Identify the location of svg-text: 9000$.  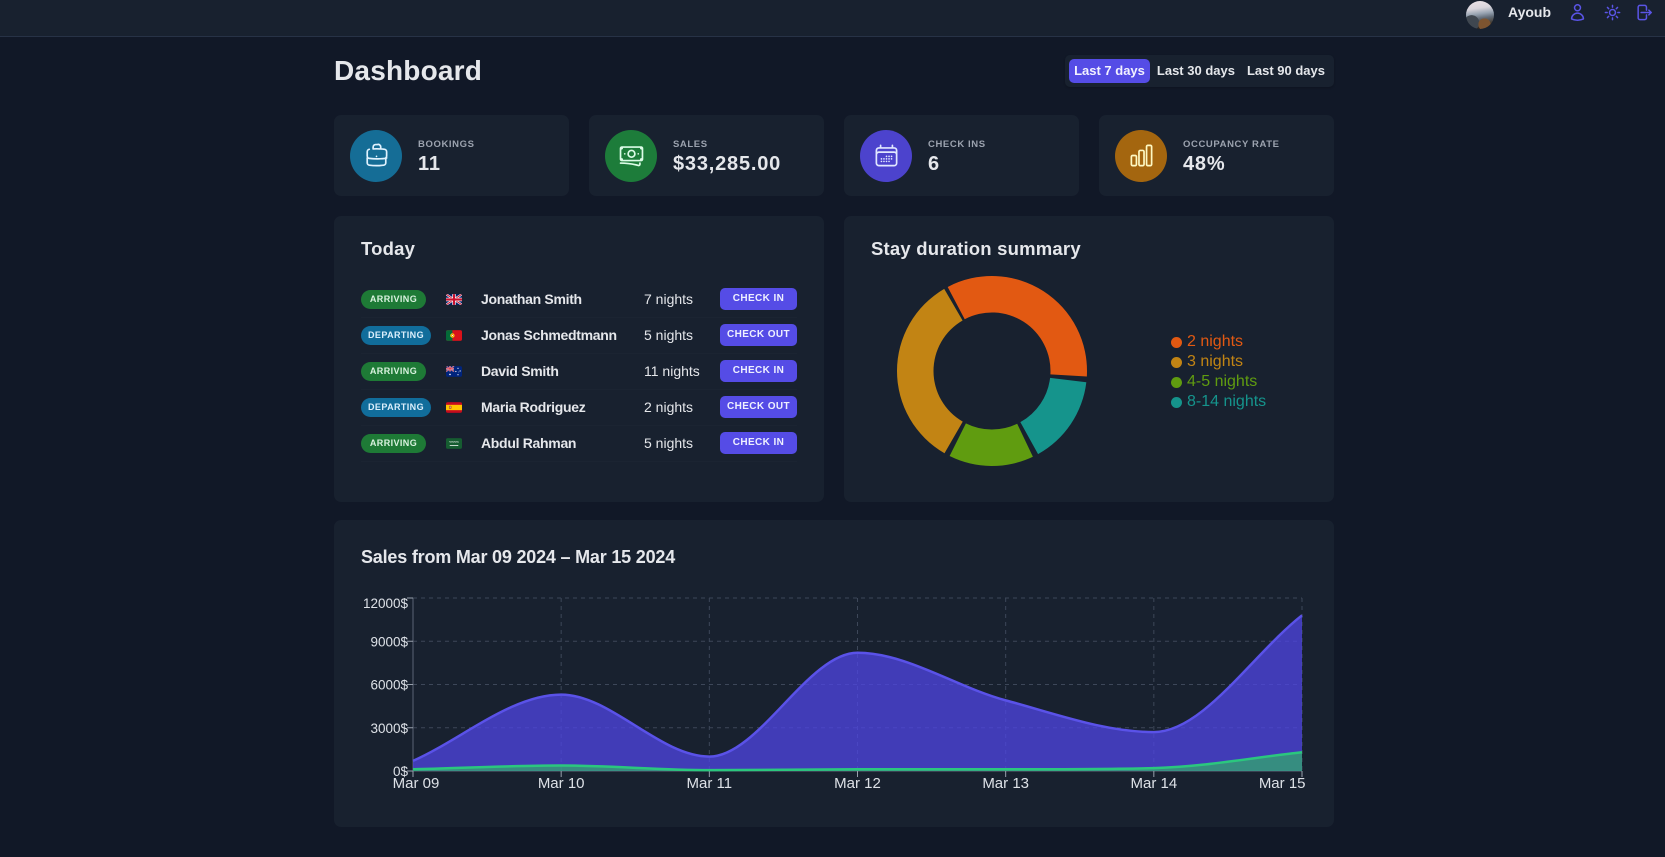
(389, 641).